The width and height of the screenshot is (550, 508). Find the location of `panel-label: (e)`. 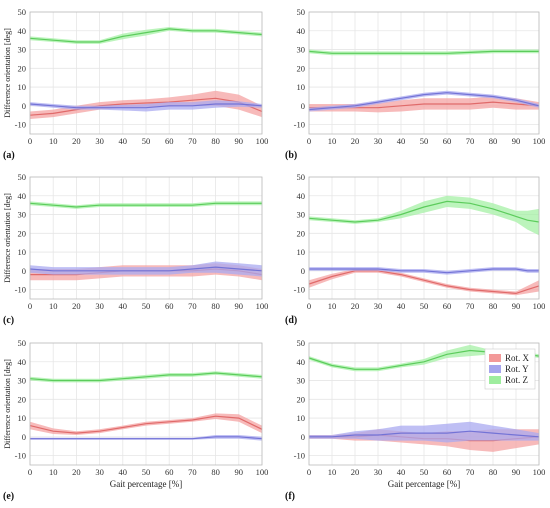

panel-label: (e) is located at coordinates (8, 496).